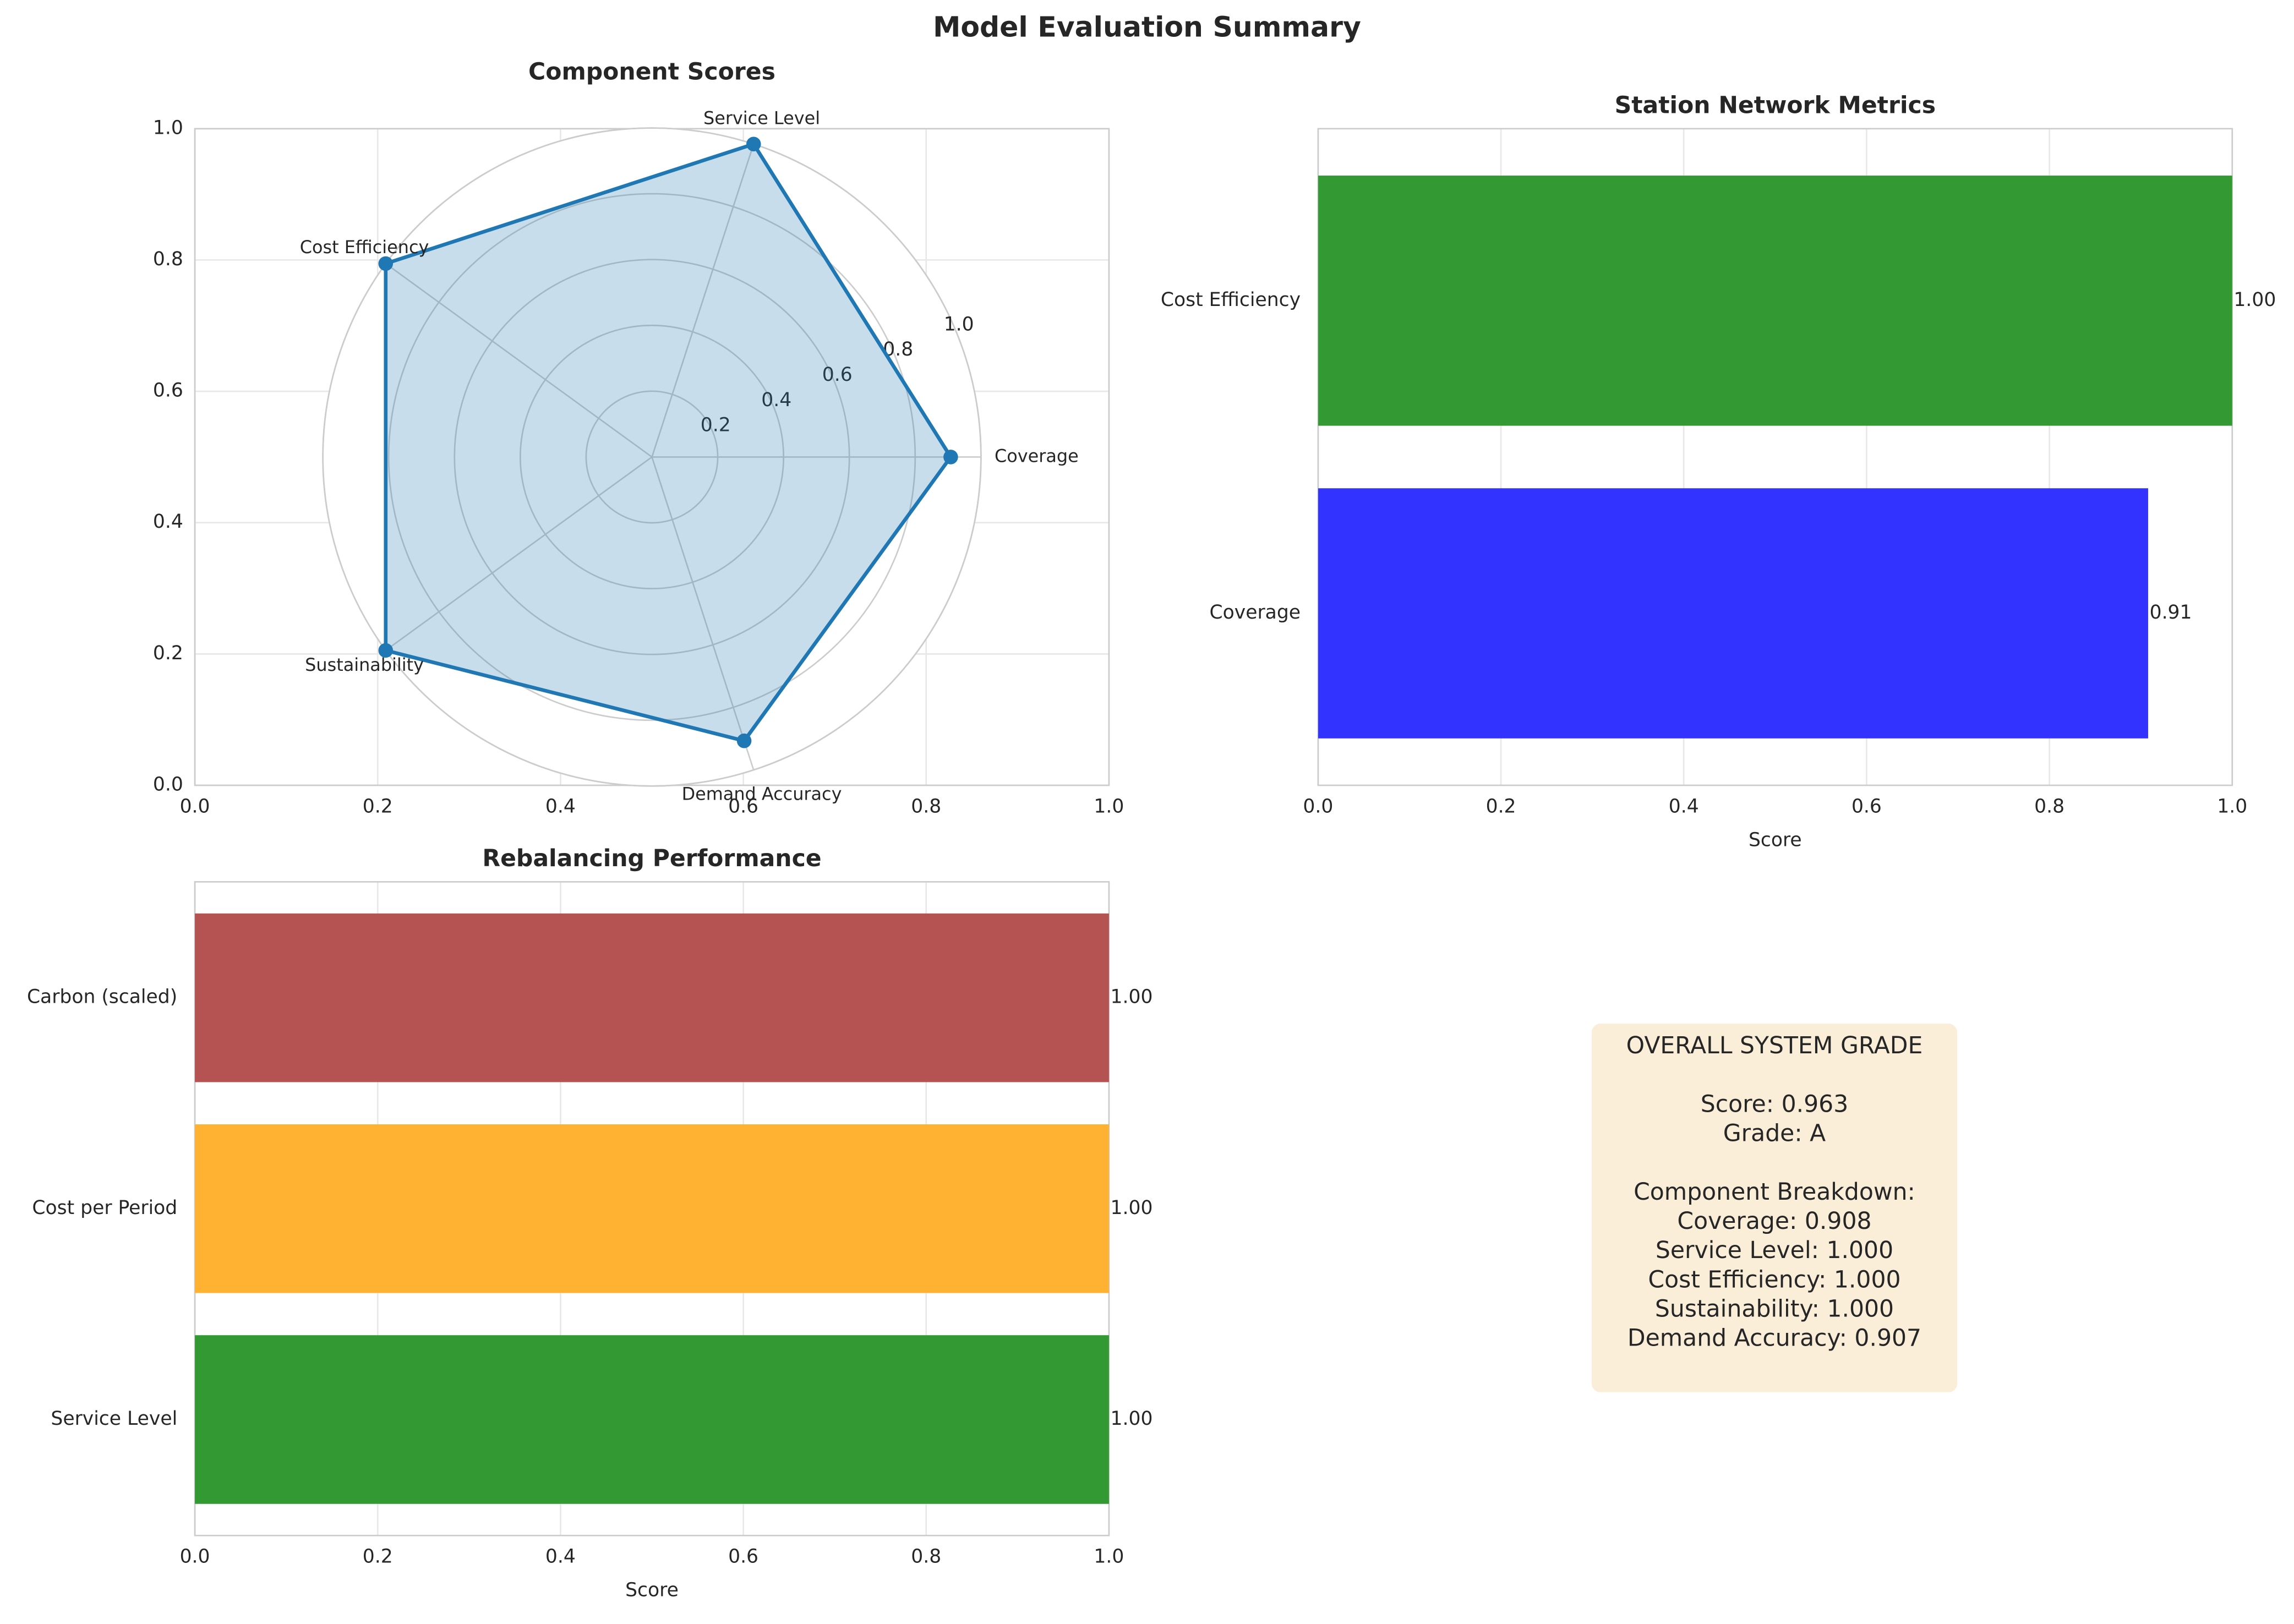  Describe the element at coordinates (1255, 613) in the screenshot. I see `y-tick-label: Coverage` at that location.